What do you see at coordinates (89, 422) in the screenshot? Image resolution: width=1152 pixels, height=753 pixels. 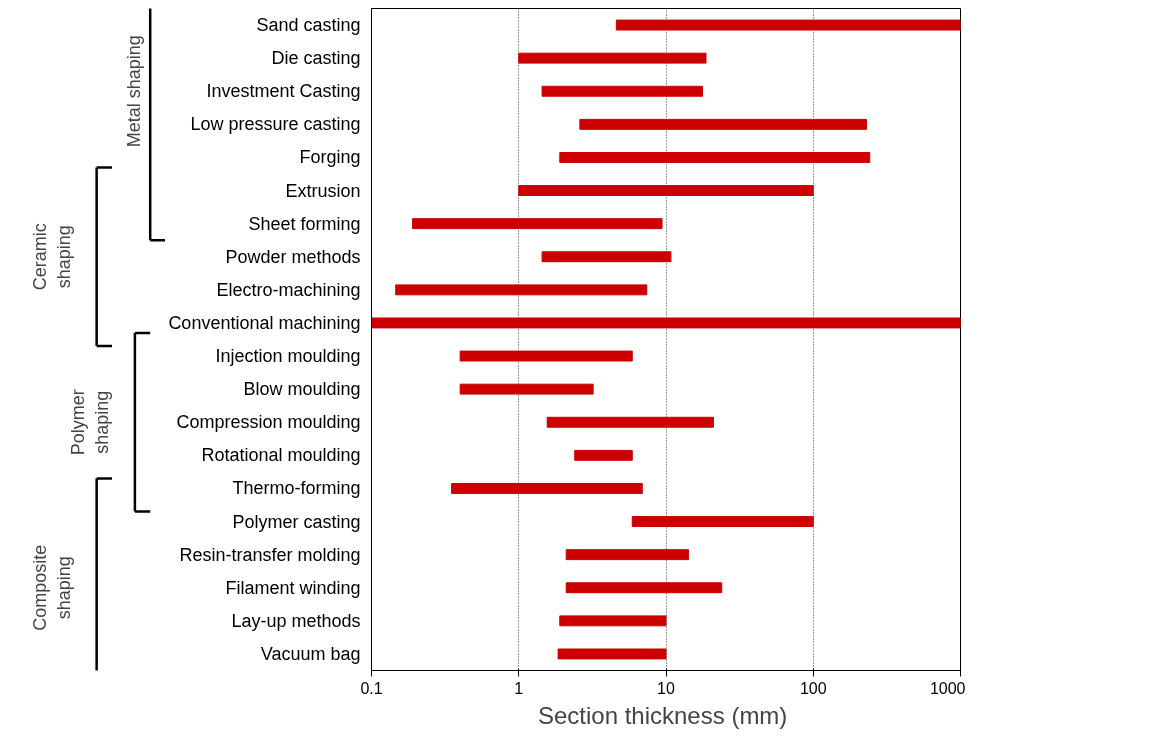 I see `text: Polymer shaping` at bounding box center [89, 422].